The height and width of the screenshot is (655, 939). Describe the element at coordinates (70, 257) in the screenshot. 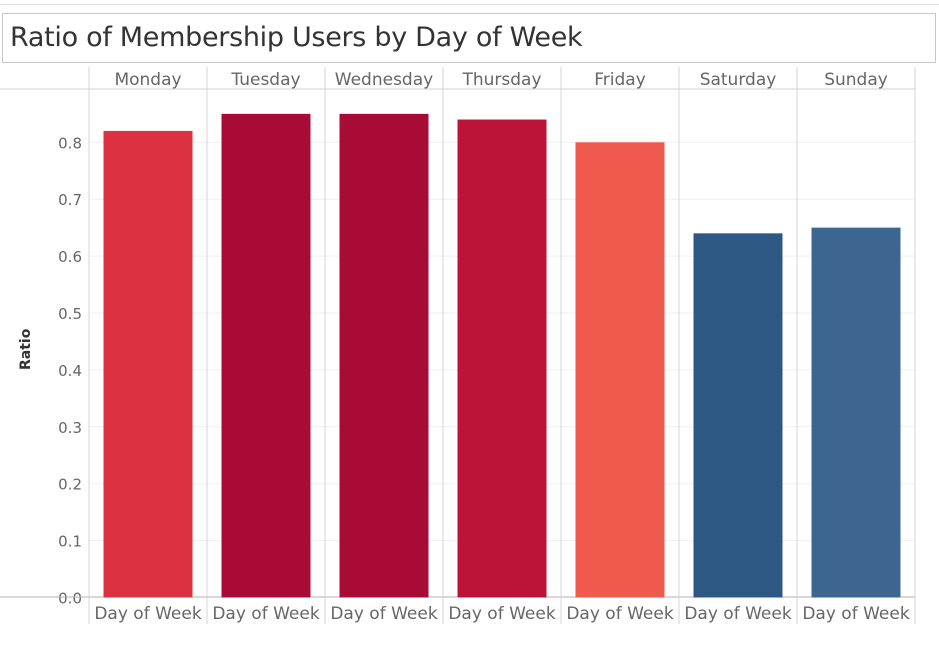

I see `y-tick-label: 0.6` at that location.